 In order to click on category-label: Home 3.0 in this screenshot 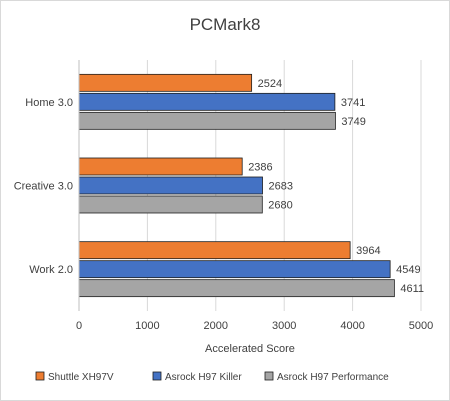, I will do `click(49, 103)`.